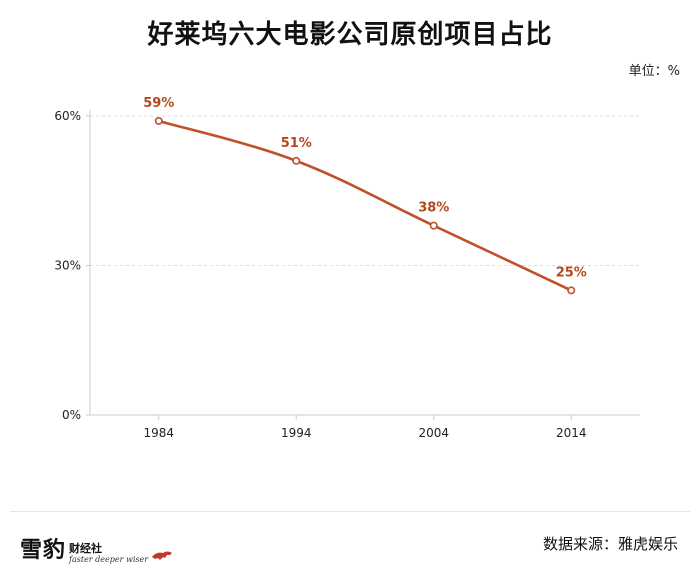 This screenshot has height=576, width=700. What do you see at coordinates (350, 511) in the screenshot?
I see `footer-divider` at bounding box center [350, 511].